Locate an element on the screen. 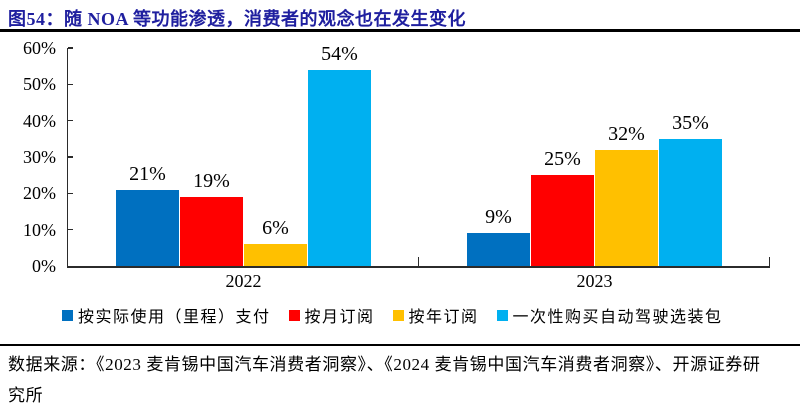 The image size is (800, 411). y-axis-label: 60% is located at coordinates (39, 48).